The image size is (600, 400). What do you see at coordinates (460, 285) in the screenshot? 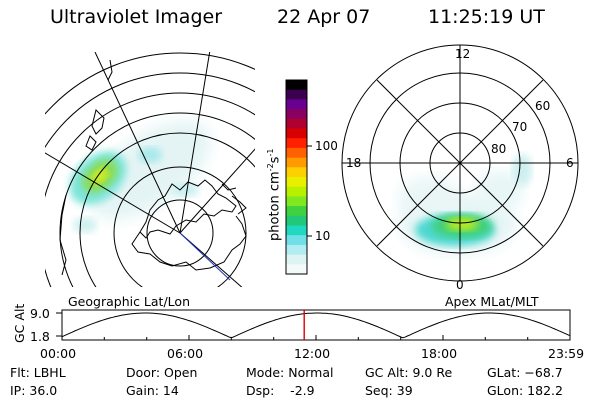
I see `apex-mlt-0: 0` at bounding box center [460, 285].